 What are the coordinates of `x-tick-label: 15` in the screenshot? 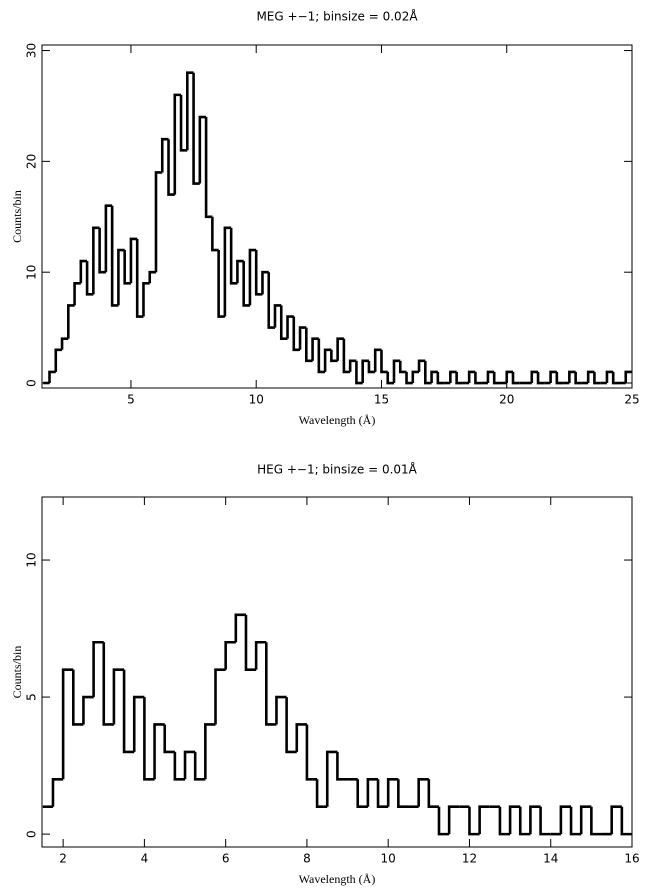 It's located at (381, 400).